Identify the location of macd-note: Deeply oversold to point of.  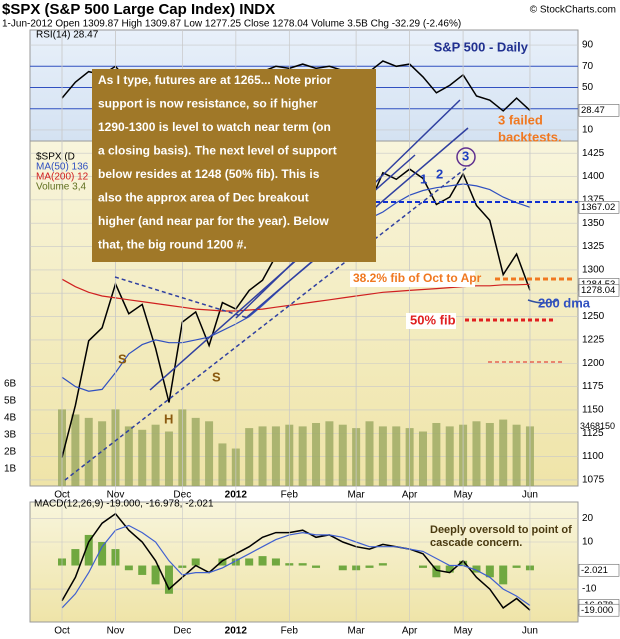
(501, 530).